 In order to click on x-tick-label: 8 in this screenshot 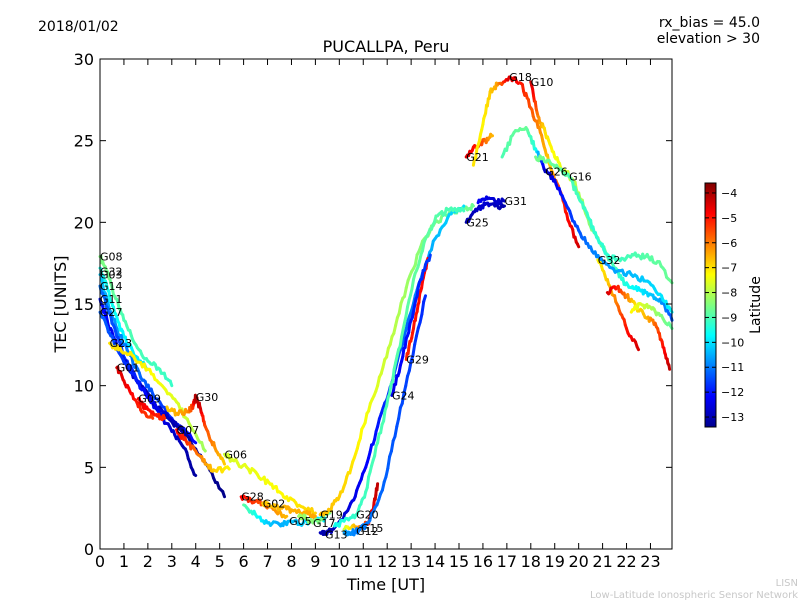, I will do `click(291, 561)`.